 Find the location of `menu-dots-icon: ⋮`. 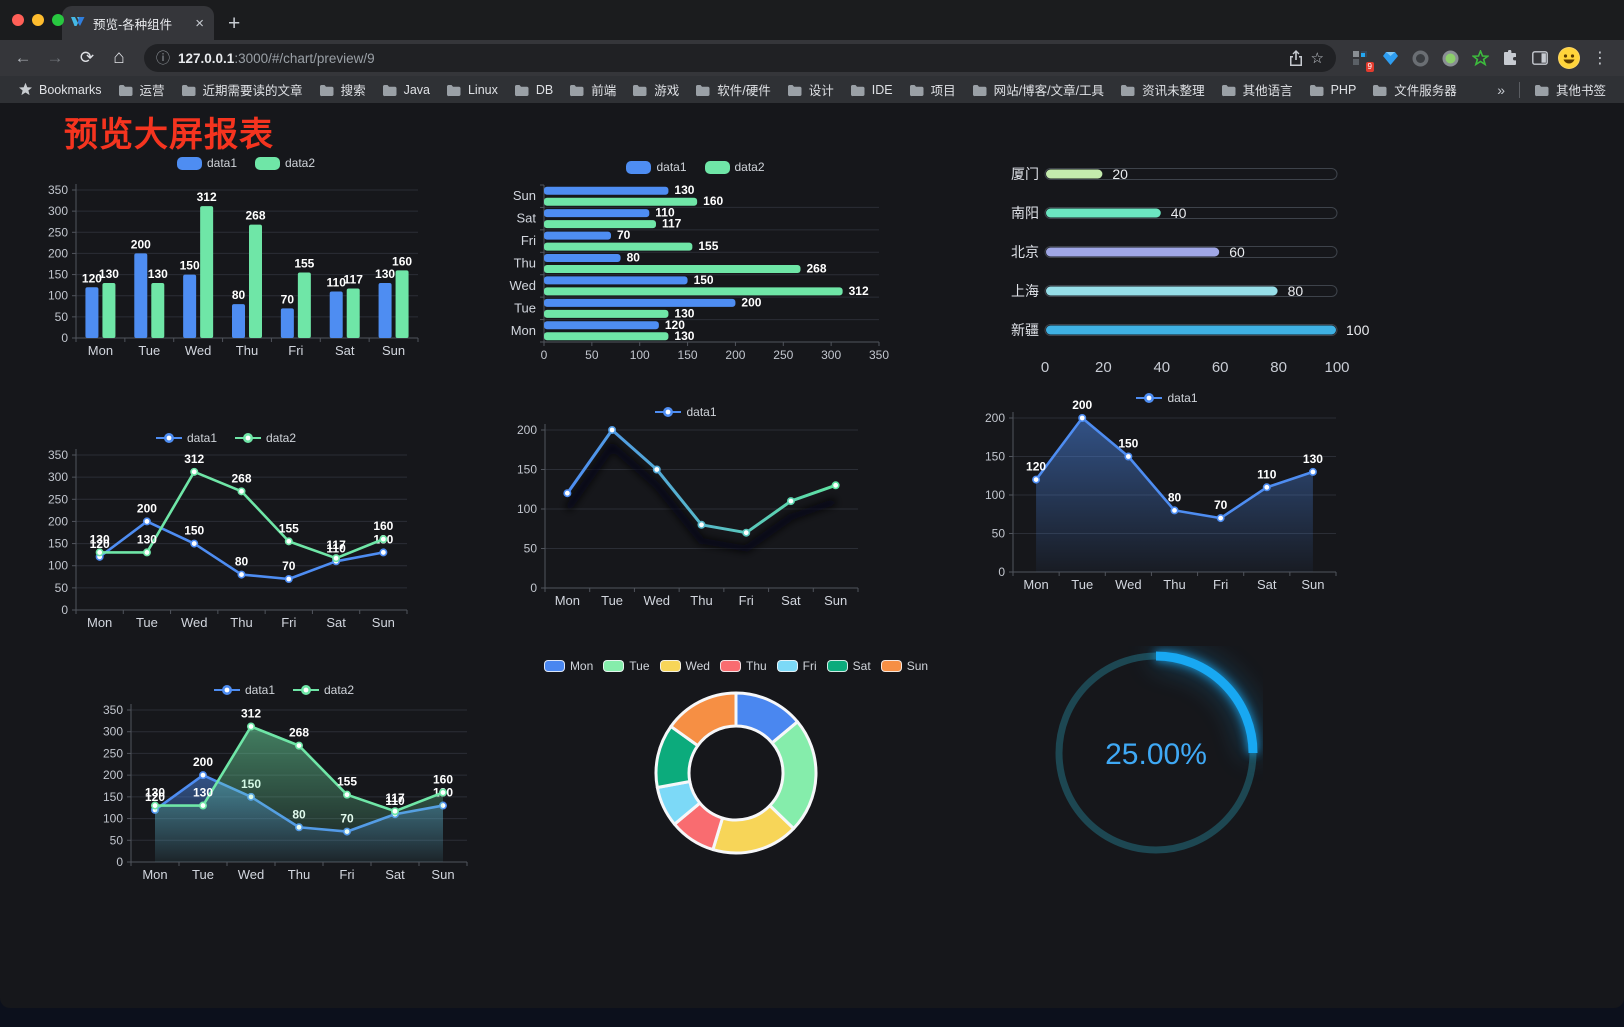

menu-dots-icon: ⋮ is located at coordinates (1600, 58).